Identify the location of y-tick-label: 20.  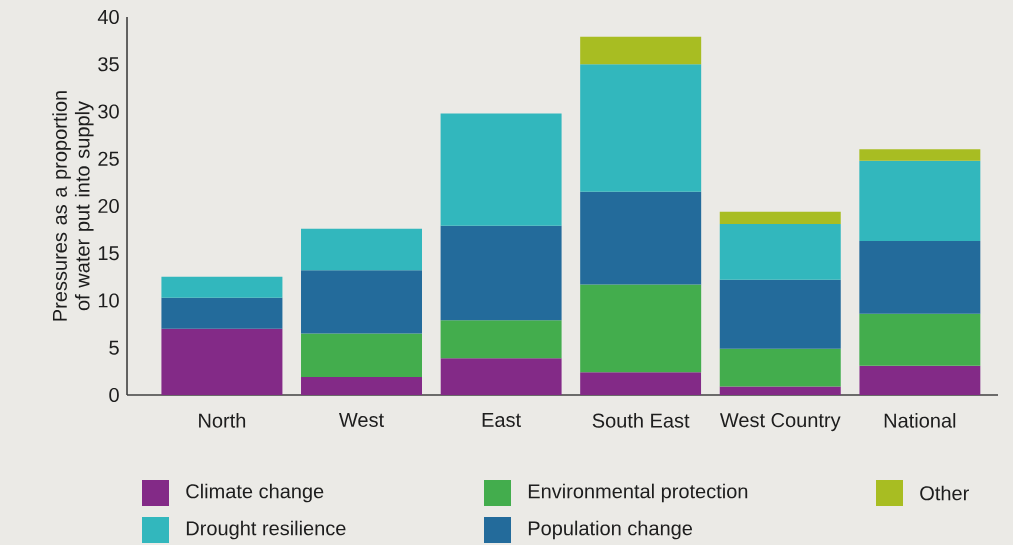
(108, 206).